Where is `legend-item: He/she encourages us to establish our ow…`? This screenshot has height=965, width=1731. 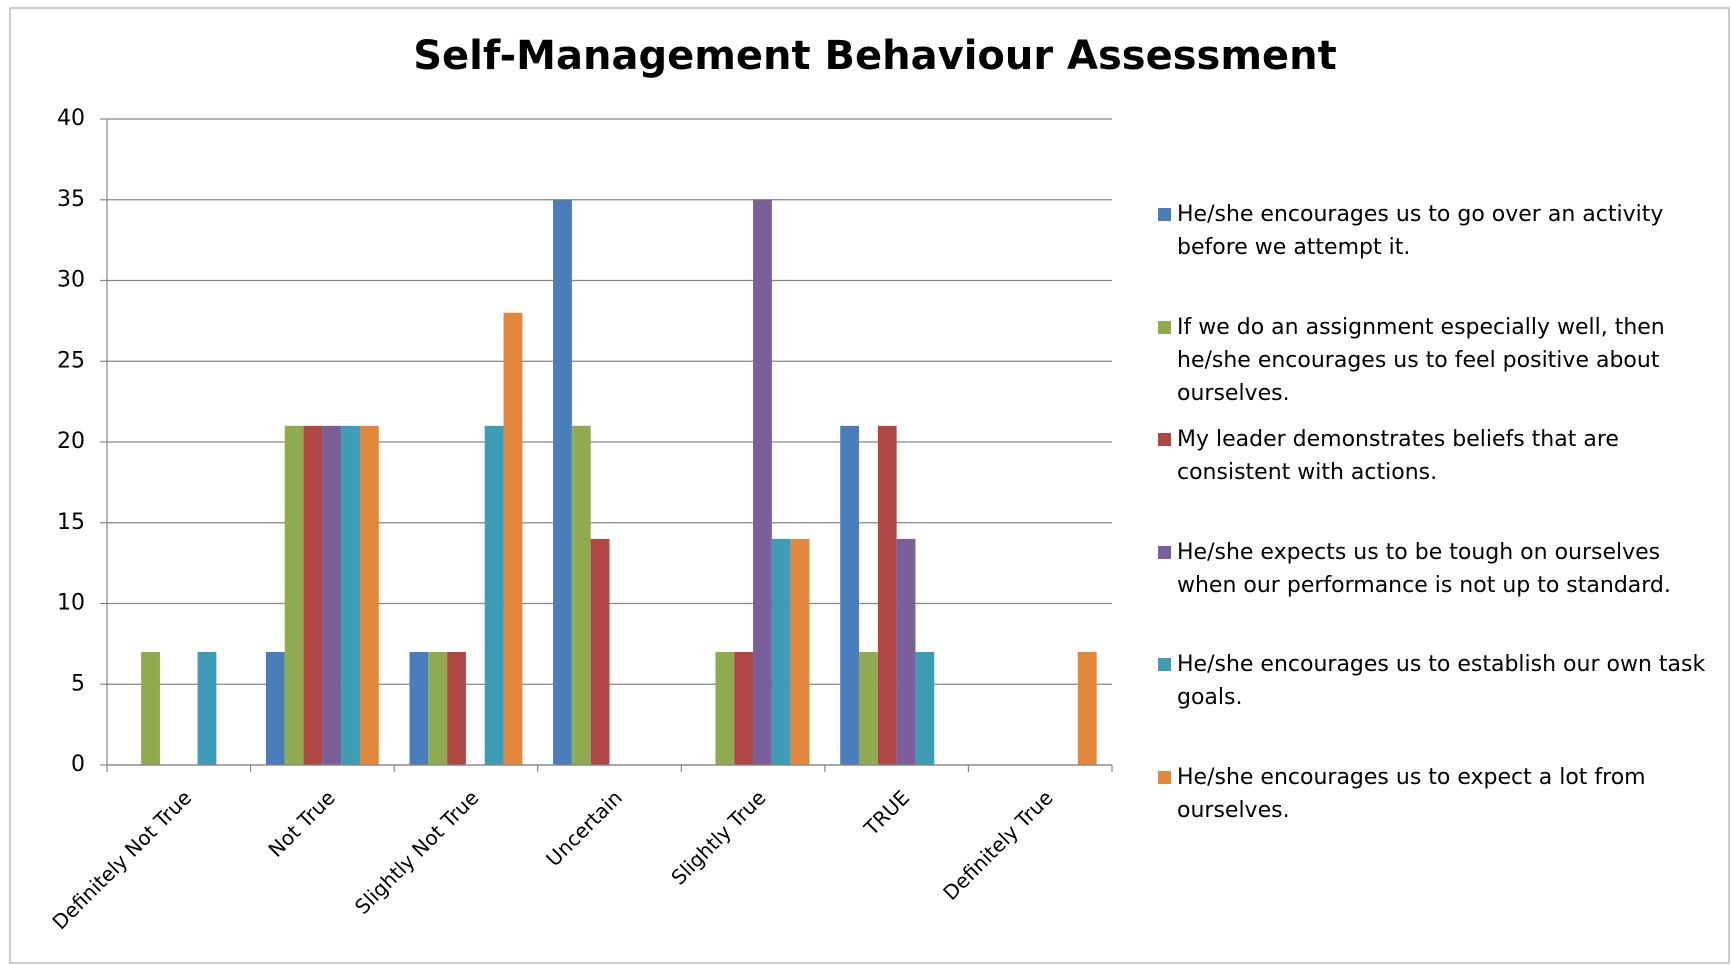 legend-item: He/she encourages us to establish our ow… is located at coordinates (1438, 681).